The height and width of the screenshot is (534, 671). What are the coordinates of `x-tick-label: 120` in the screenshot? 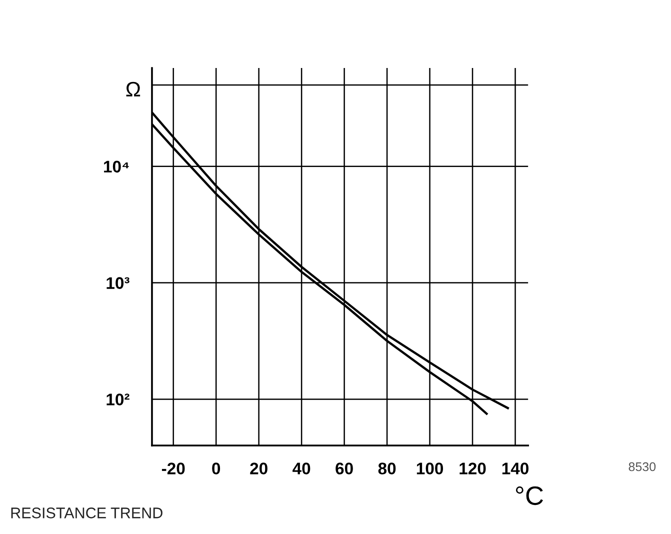 It's located at (473, 468).